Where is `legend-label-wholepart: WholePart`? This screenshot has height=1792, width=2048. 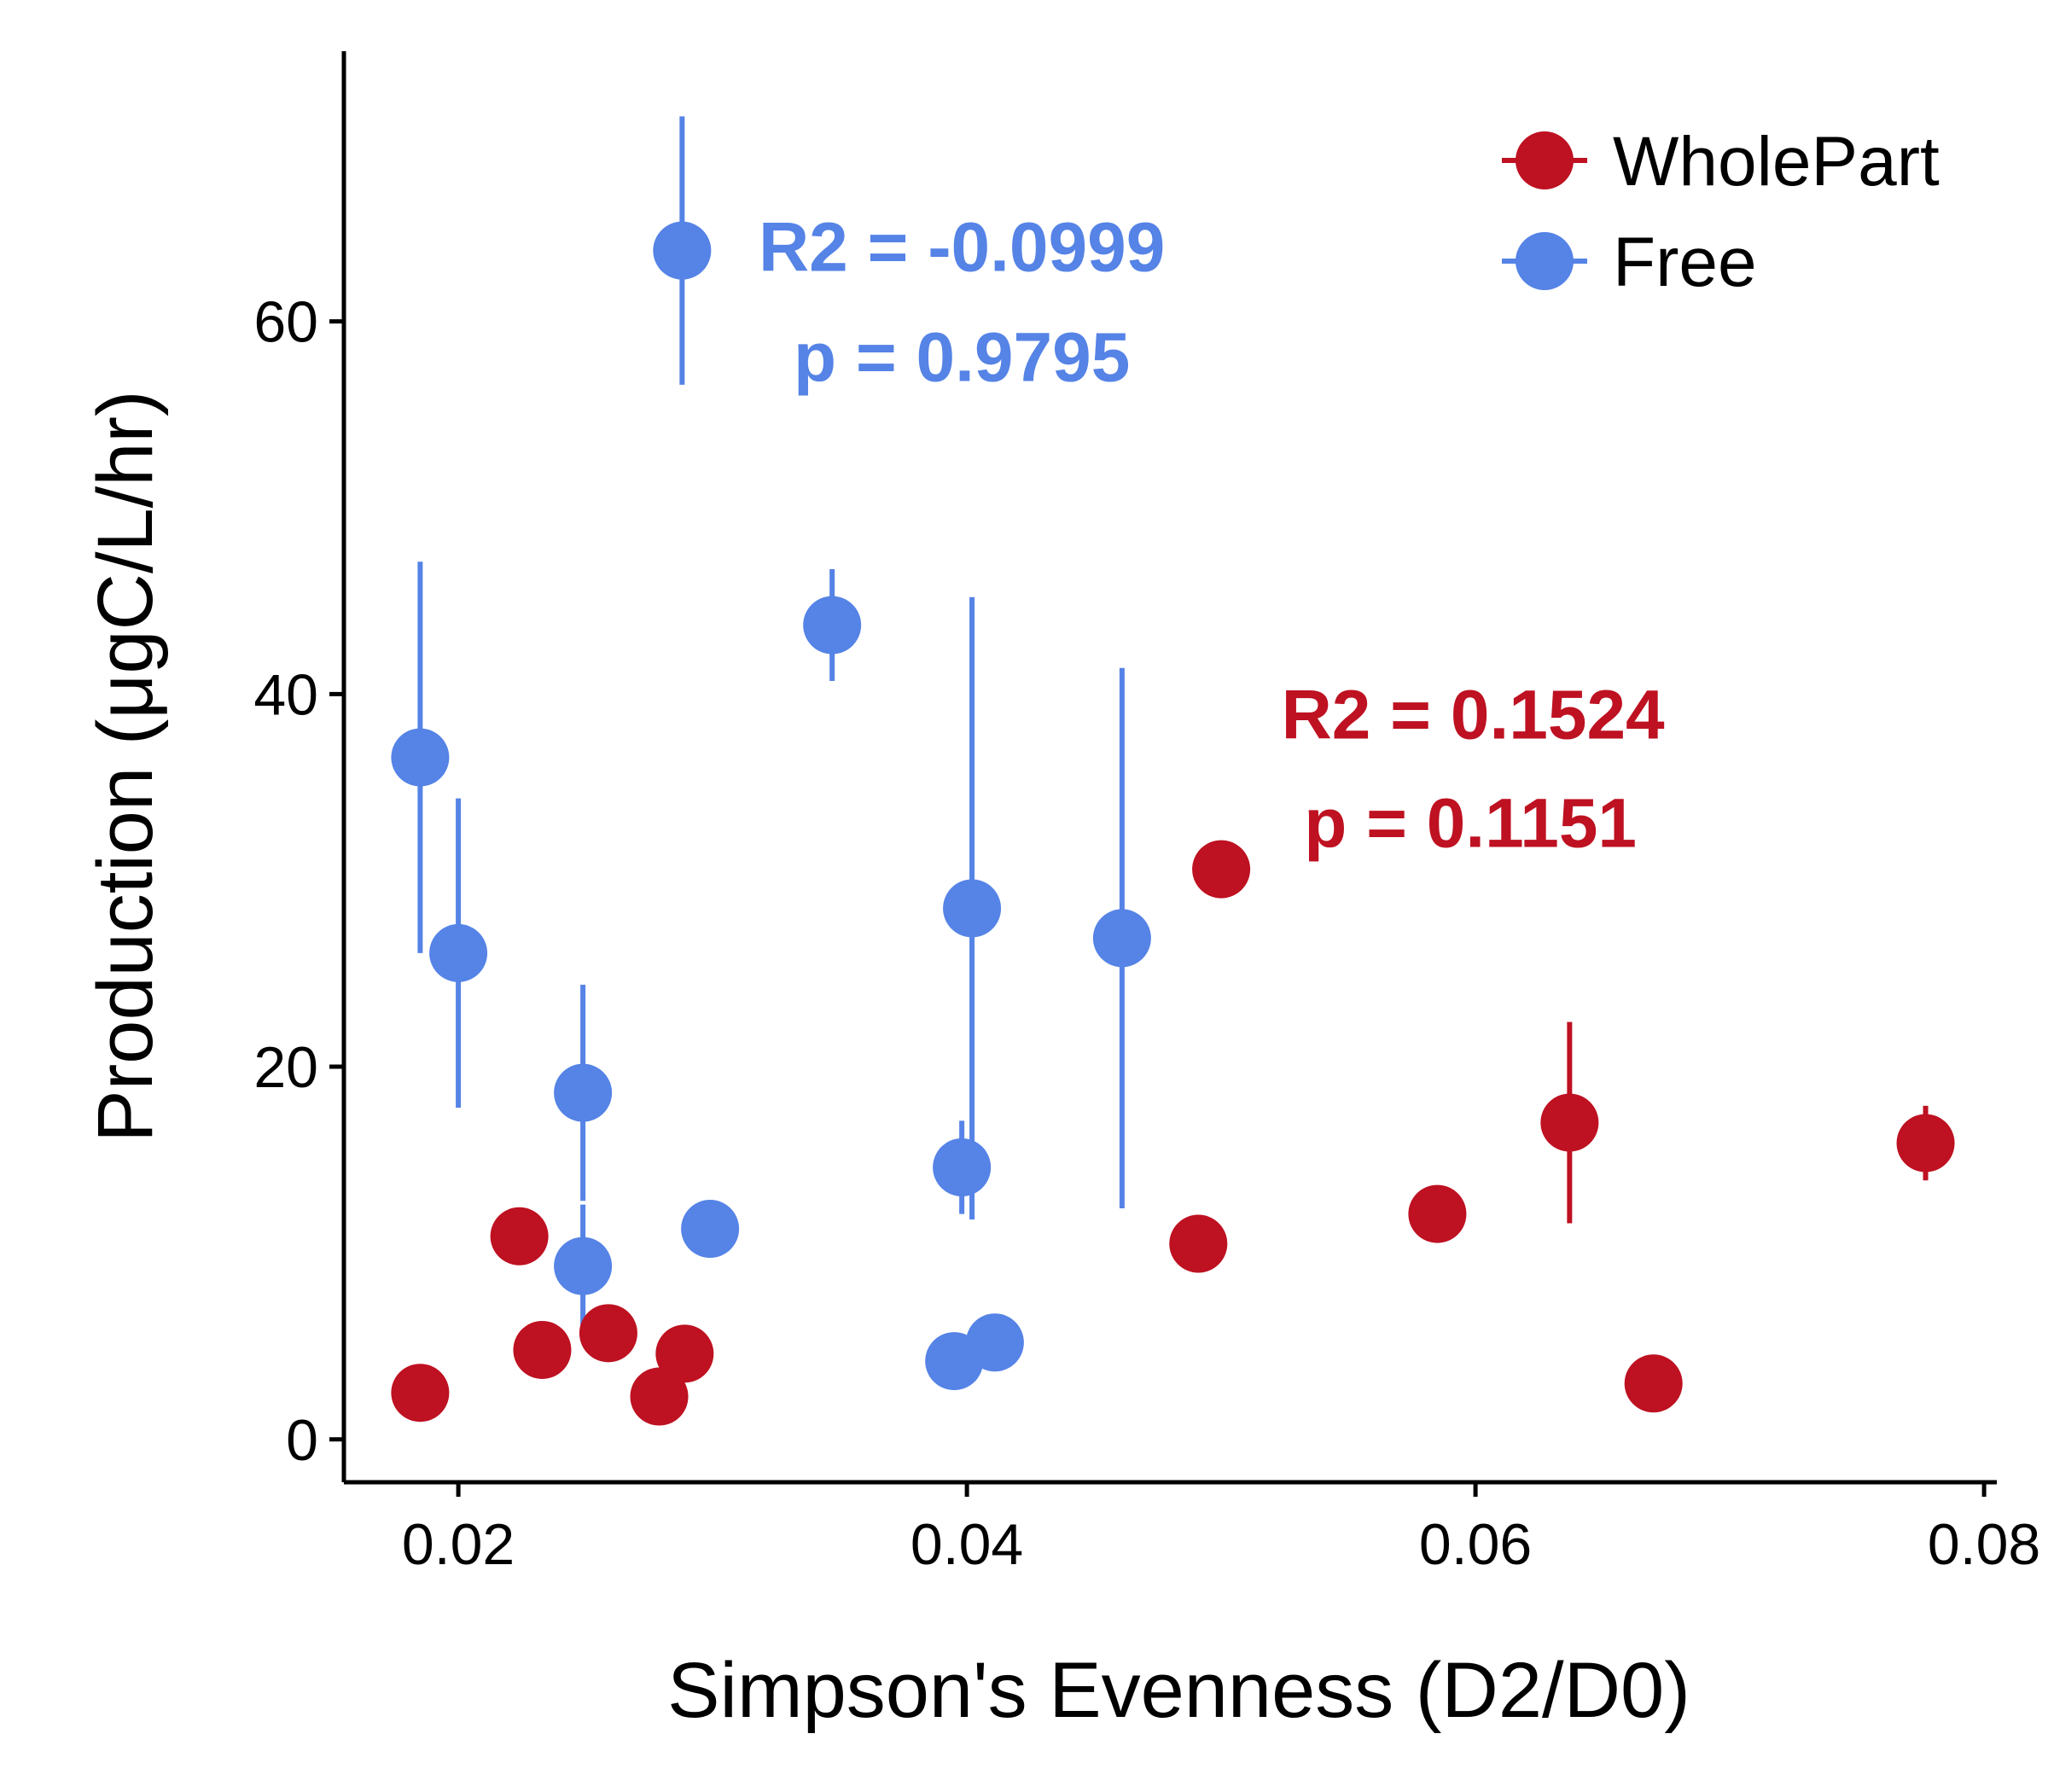
legend-label-wholepart: WholePart is located at coordinates (1777, 162).